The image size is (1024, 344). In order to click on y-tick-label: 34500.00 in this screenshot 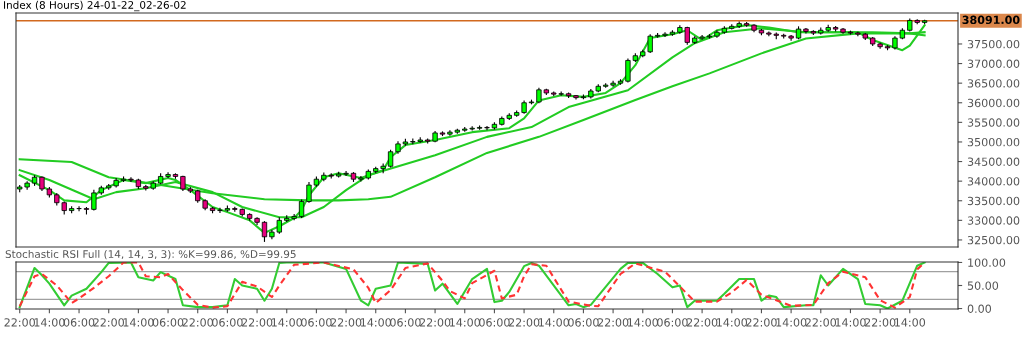, I will do `click(993, 161)`.